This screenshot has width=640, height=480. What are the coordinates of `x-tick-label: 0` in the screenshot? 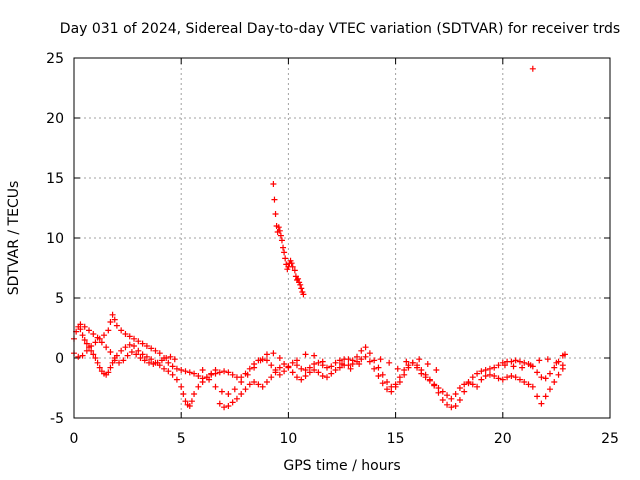 It's located at (74, 439).